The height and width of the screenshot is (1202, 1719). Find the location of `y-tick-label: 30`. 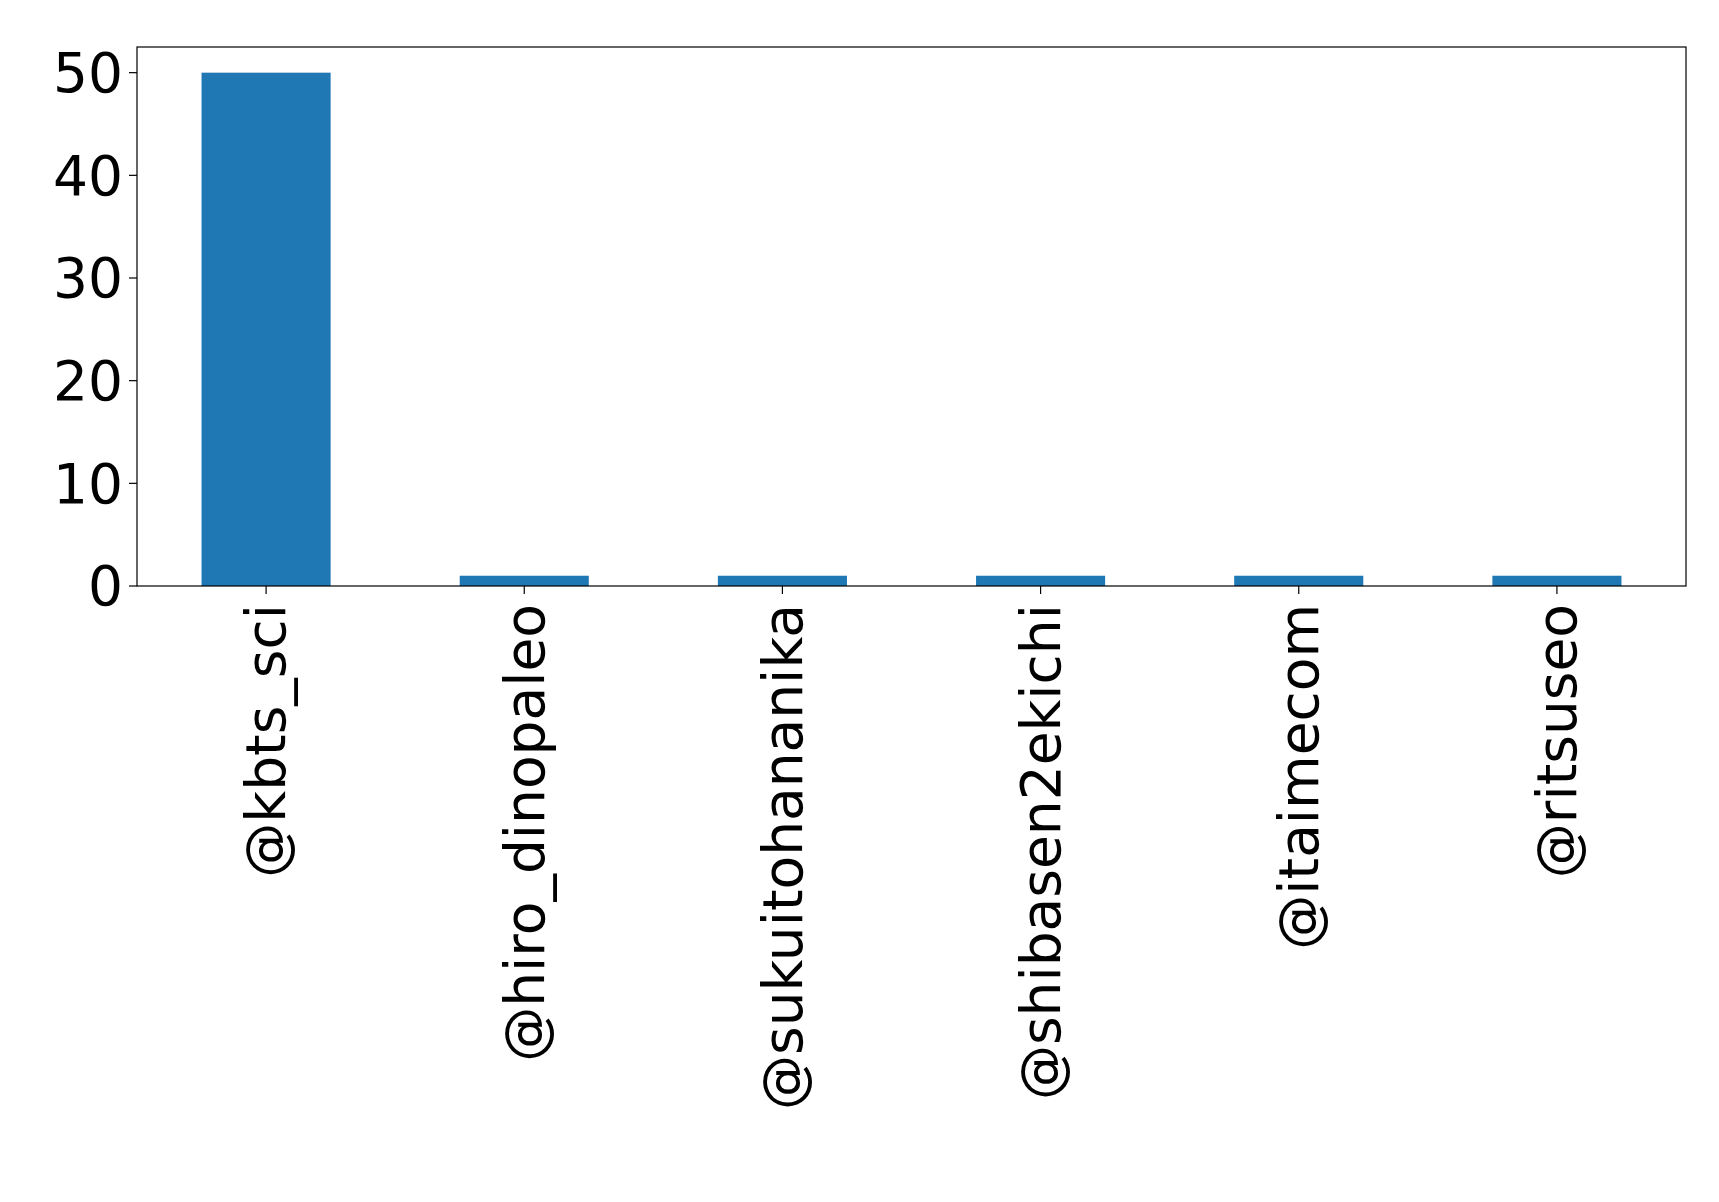

y-tick-label: 30 is located at coordinates (88, 278).